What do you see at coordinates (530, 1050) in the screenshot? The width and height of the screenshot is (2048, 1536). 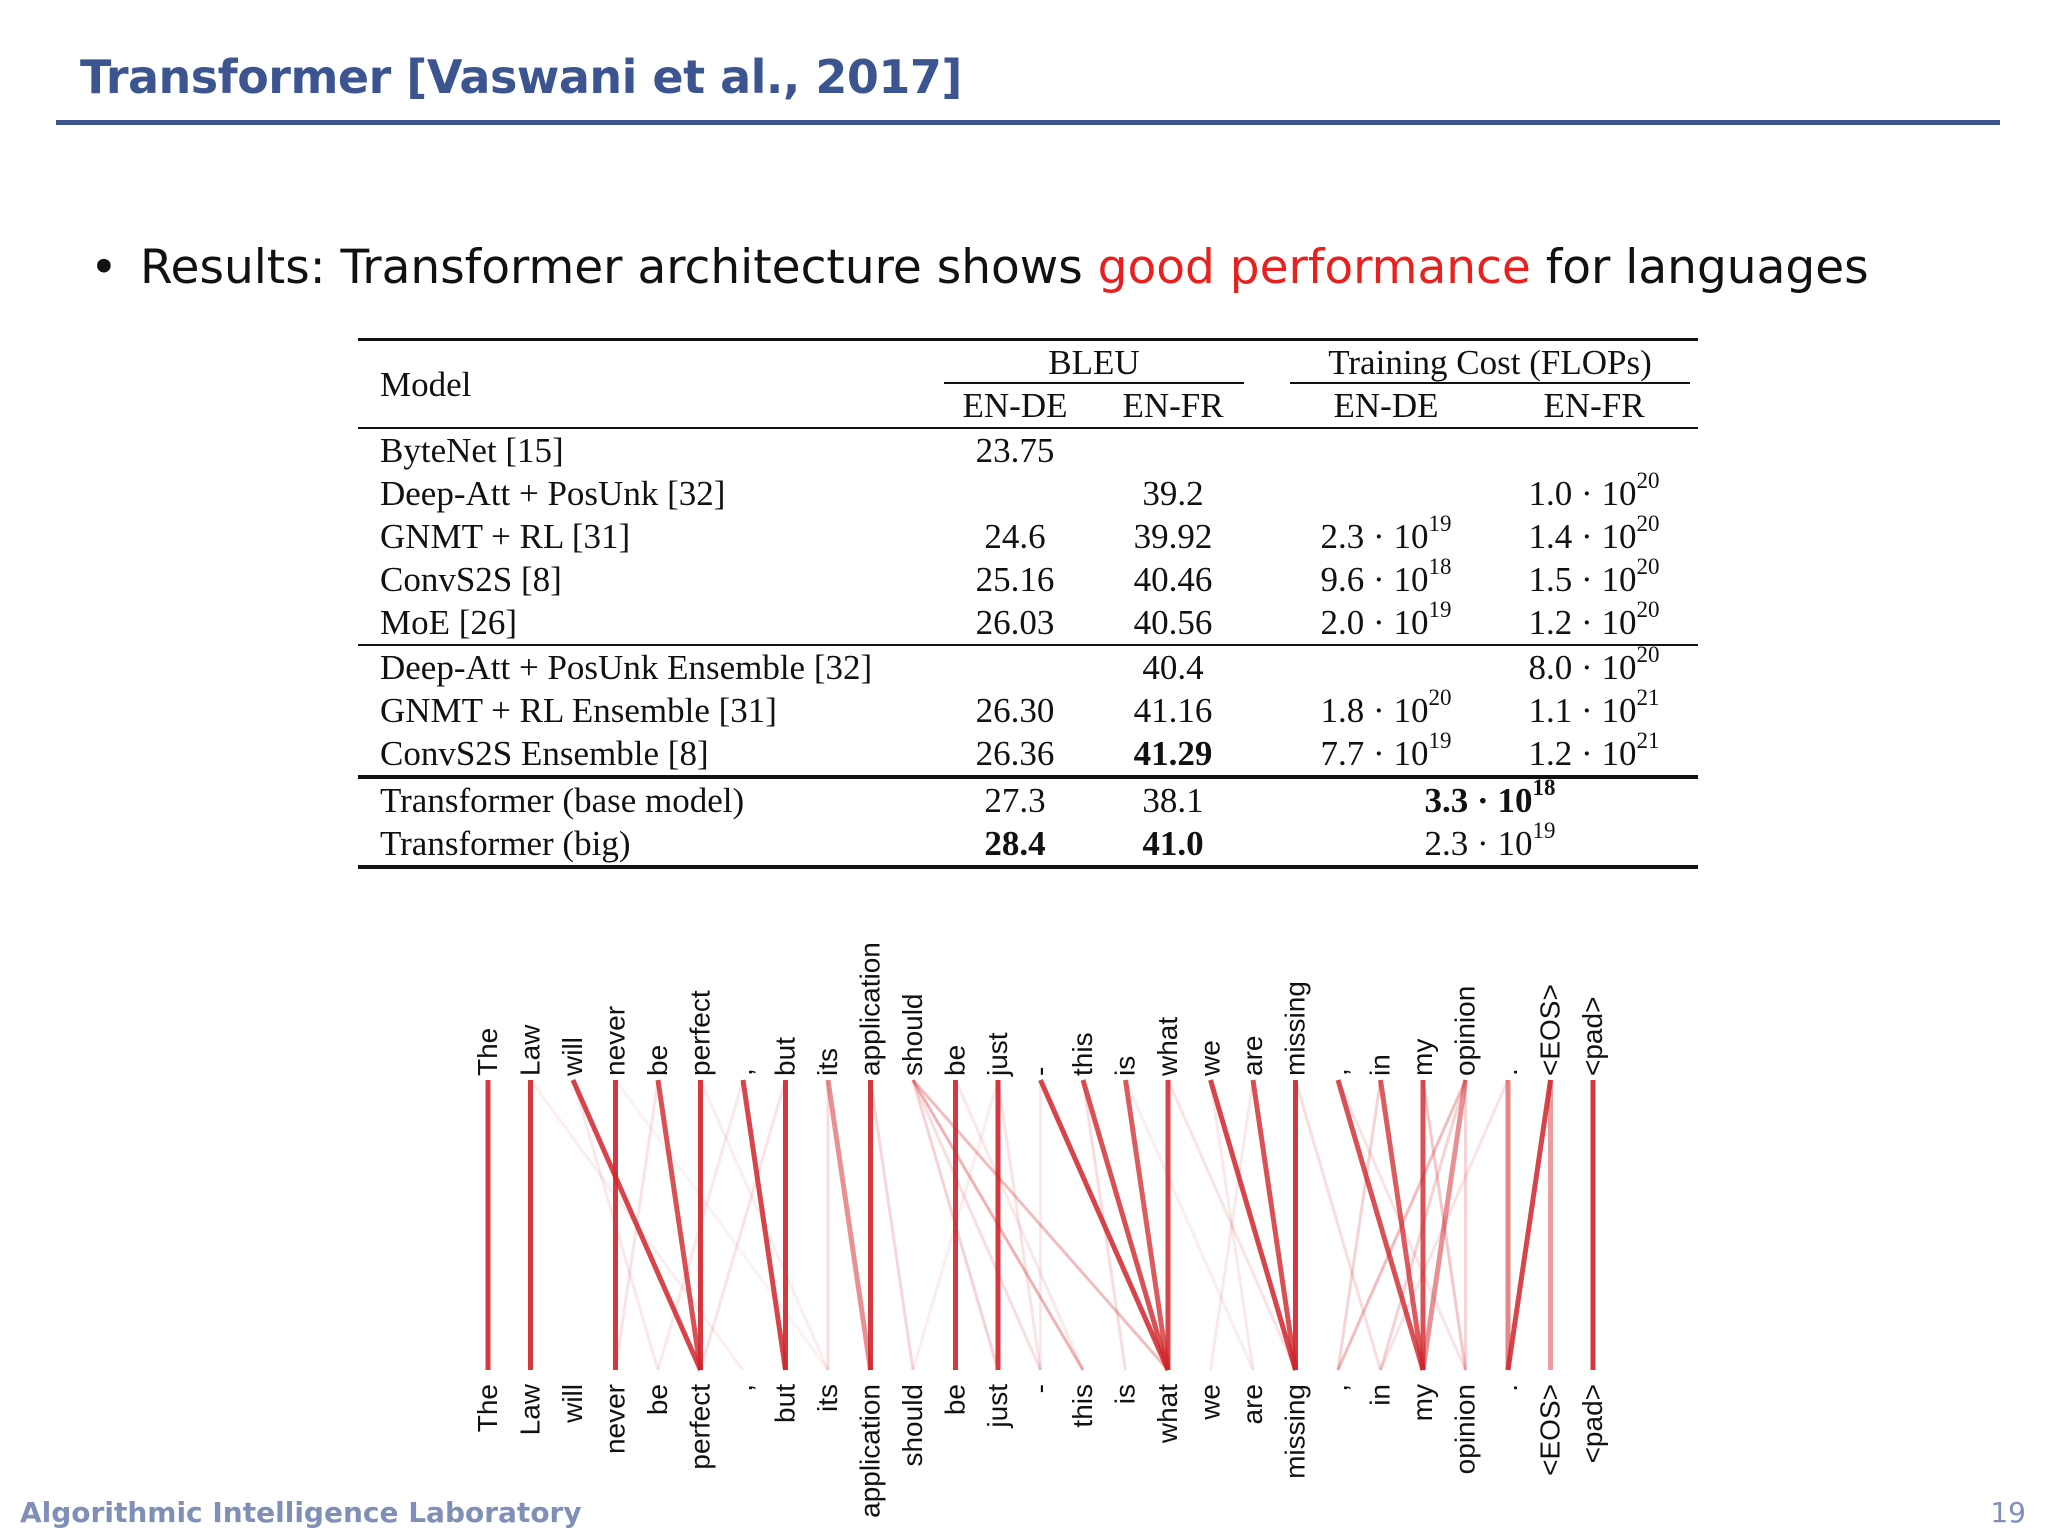 I see `top-token-label: Law` at bounding box center [530, 1050].